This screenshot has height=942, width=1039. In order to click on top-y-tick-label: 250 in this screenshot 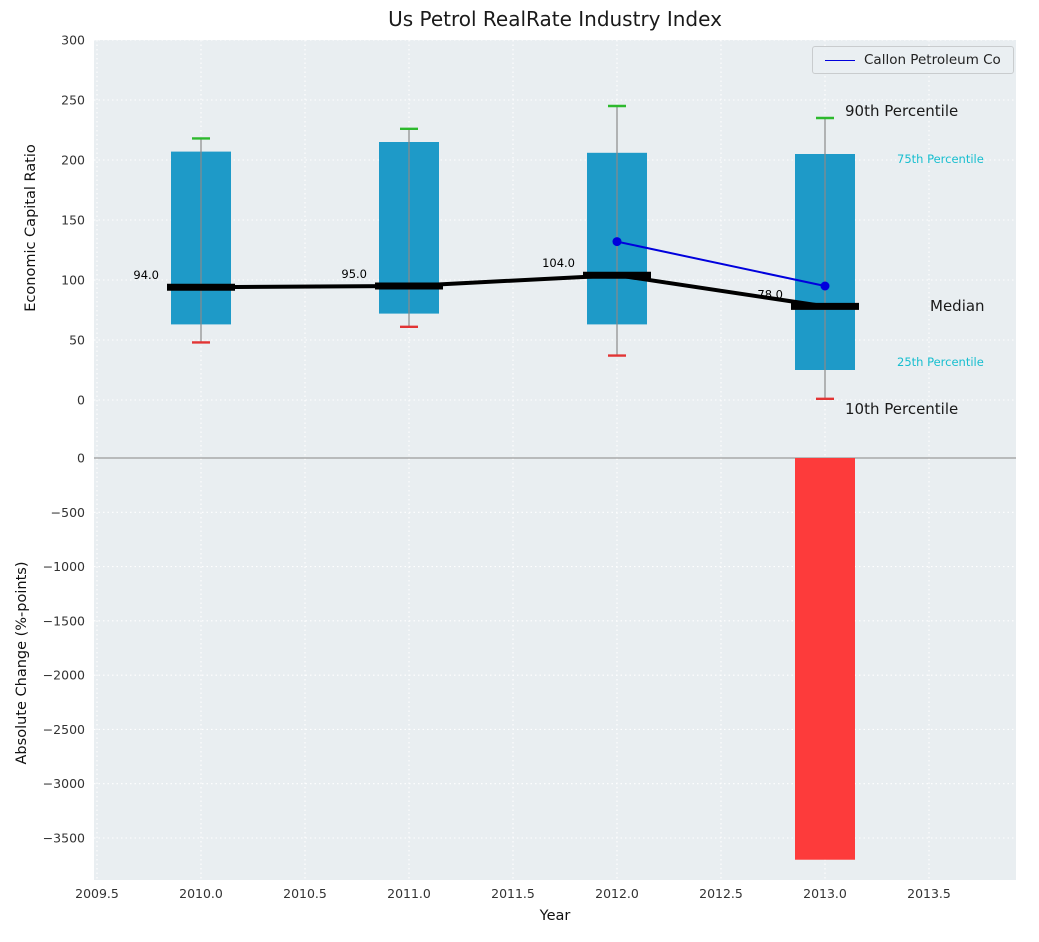, I will do `click(73, 100)`.